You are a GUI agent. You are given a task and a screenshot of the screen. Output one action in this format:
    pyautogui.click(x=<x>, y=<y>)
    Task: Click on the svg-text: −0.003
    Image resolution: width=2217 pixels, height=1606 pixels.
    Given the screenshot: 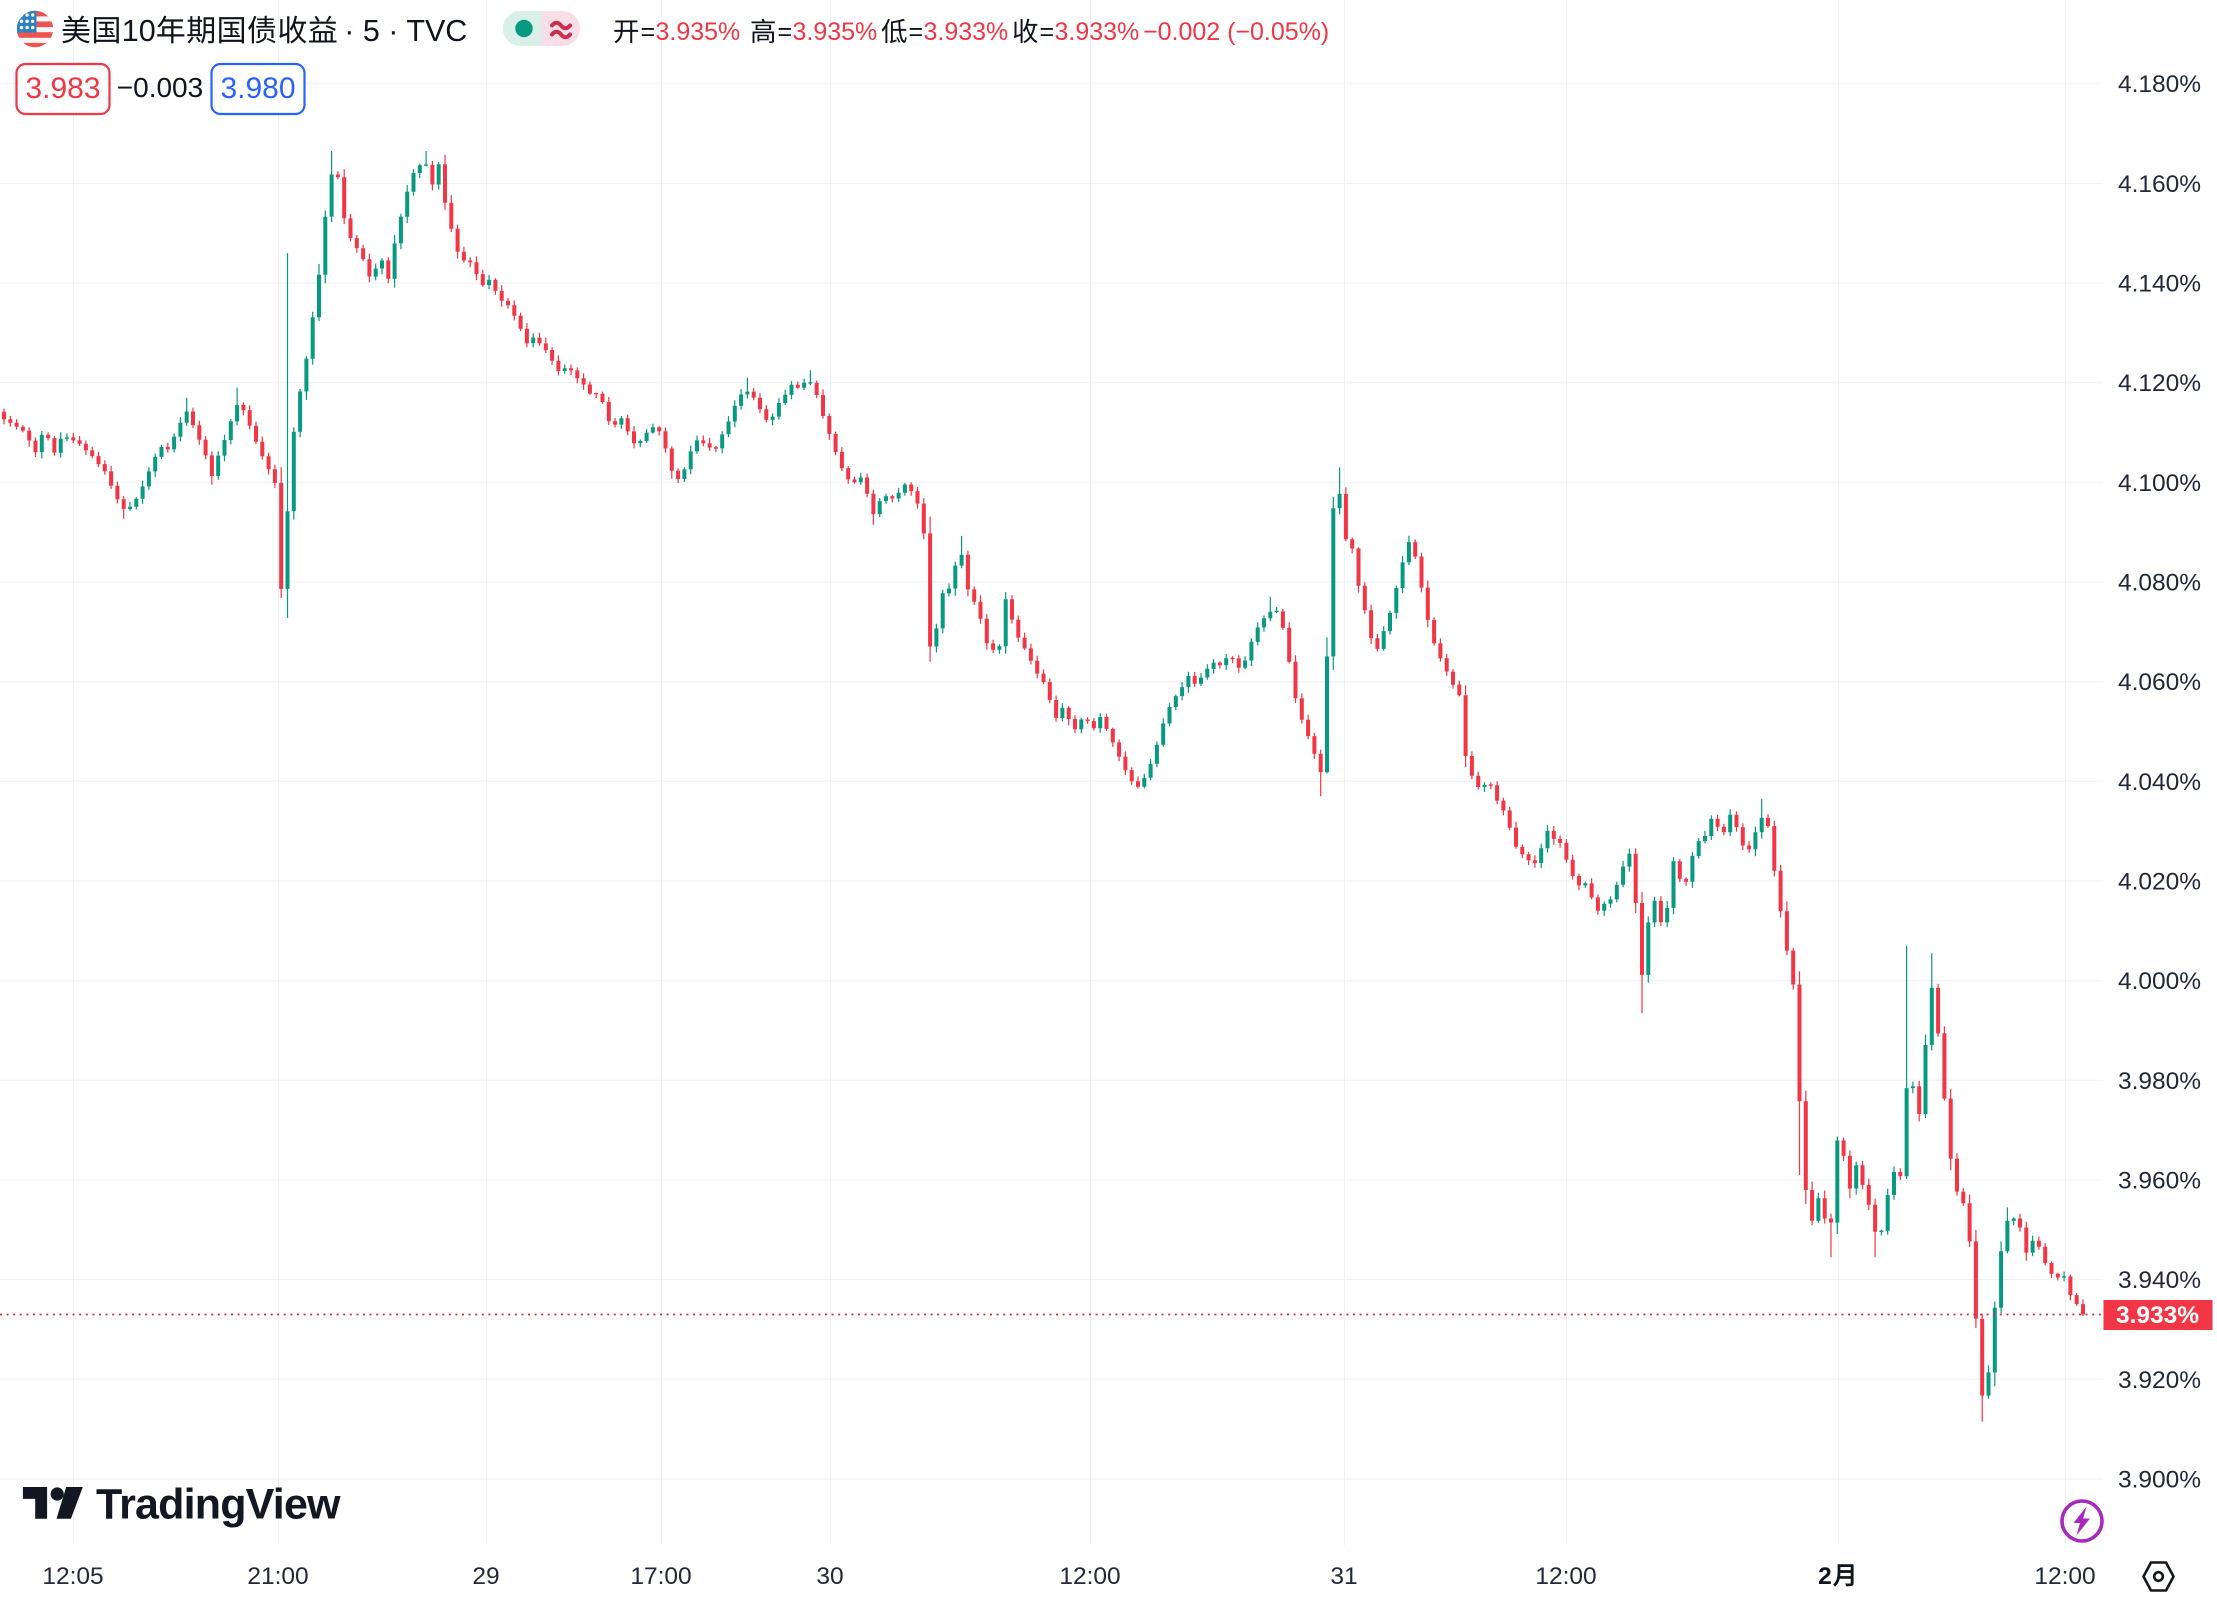 What is the action you would take?
    pyautogui.click(x=160, y=87)
    